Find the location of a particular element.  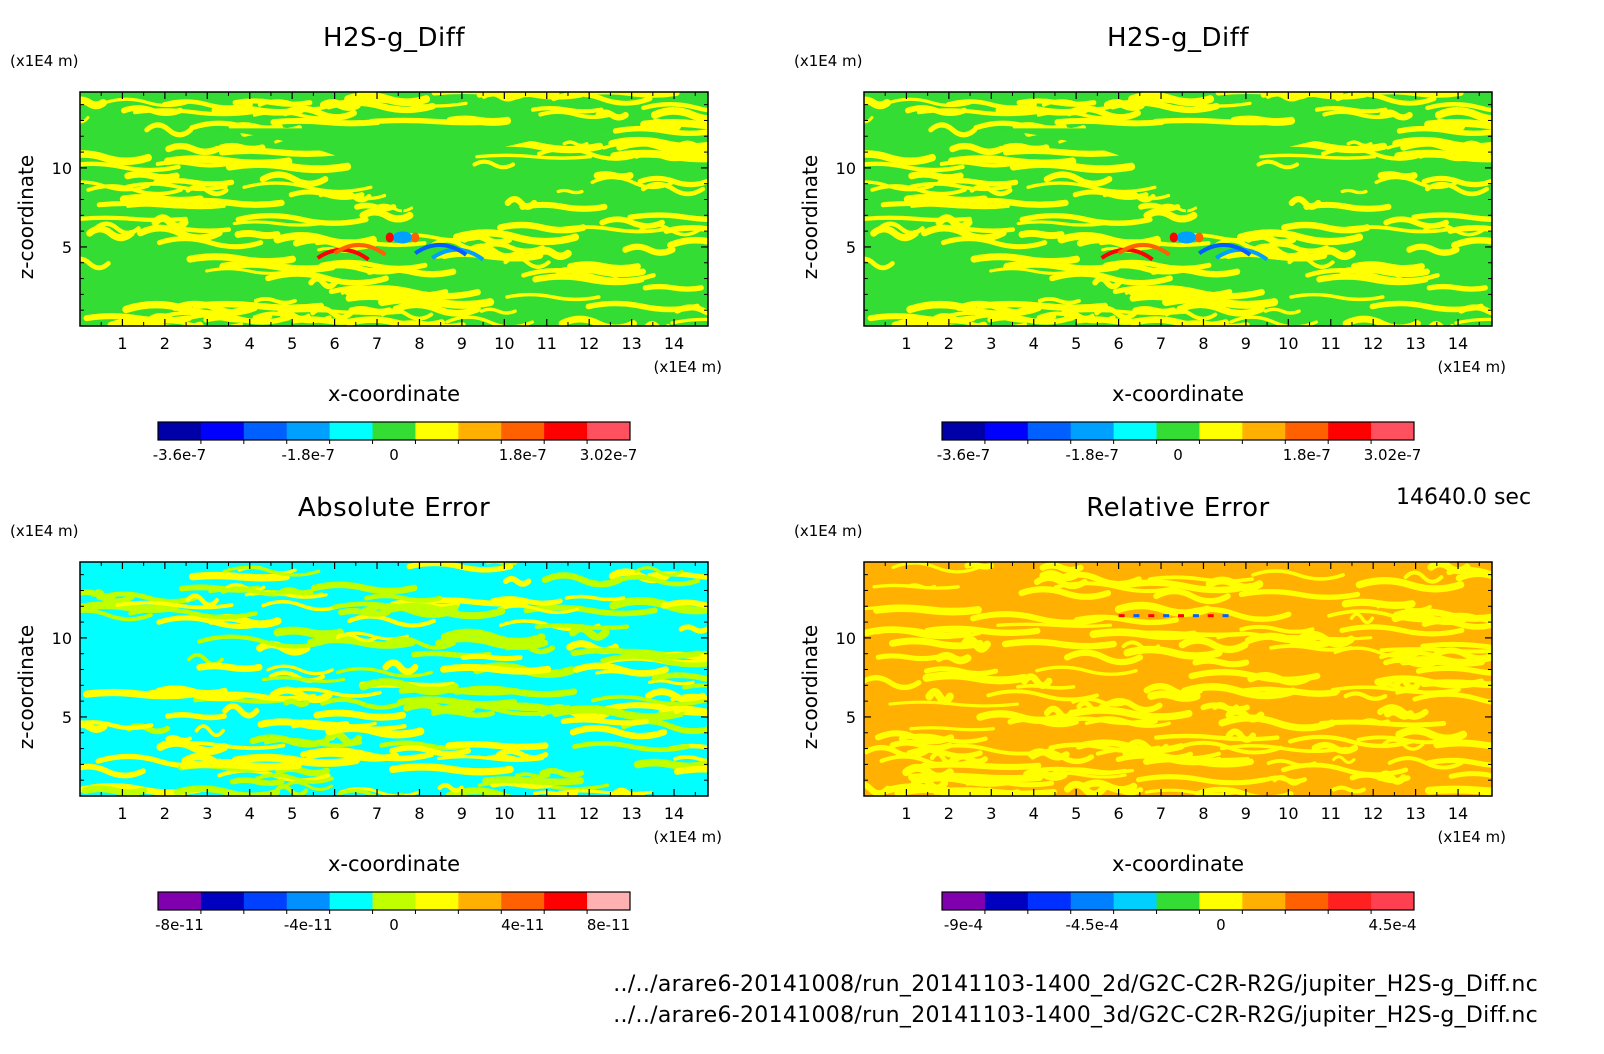

x-tick-label: 13 is located at coordinates (1415, 343).